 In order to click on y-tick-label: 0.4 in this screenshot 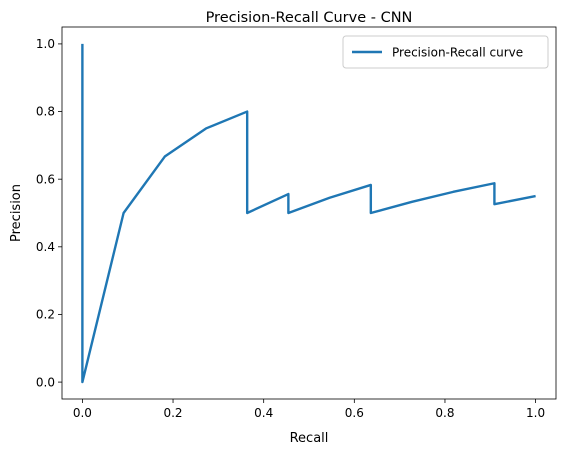, I will do `click(45, 247)`.